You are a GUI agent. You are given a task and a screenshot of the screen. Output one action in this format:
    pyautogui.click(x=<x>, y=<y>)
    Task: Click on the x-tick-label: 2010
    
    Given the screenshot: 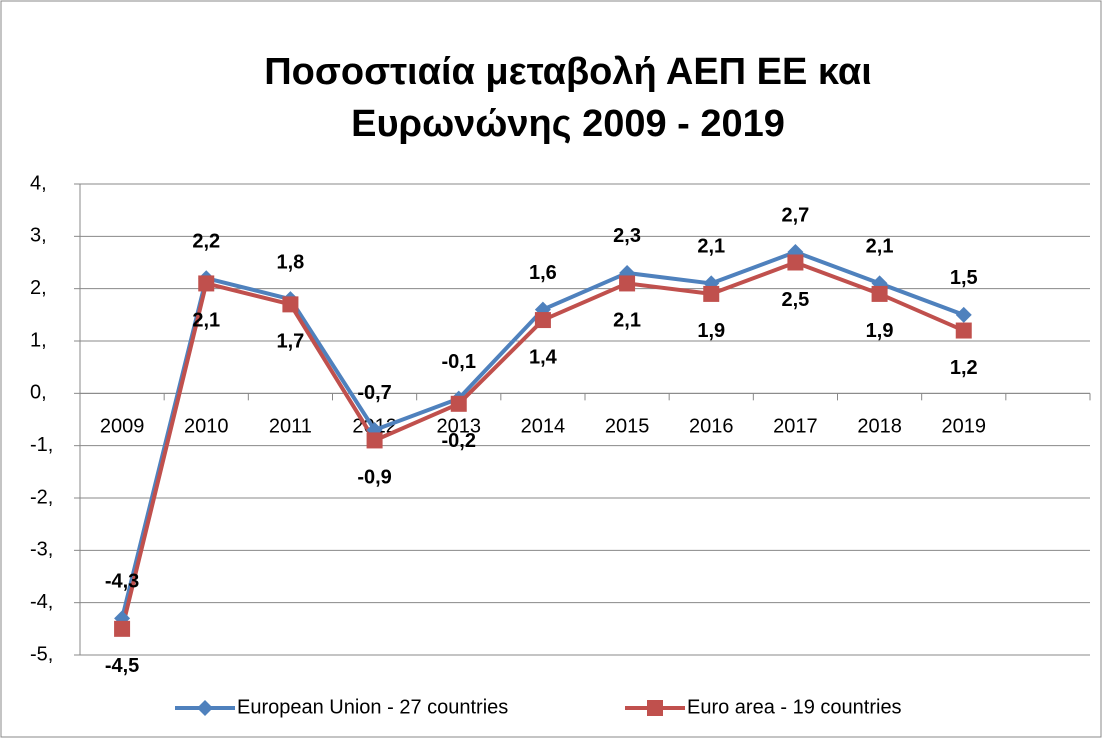 What is the action you would take?
    pyautogui.click(x=206, y=427)
    